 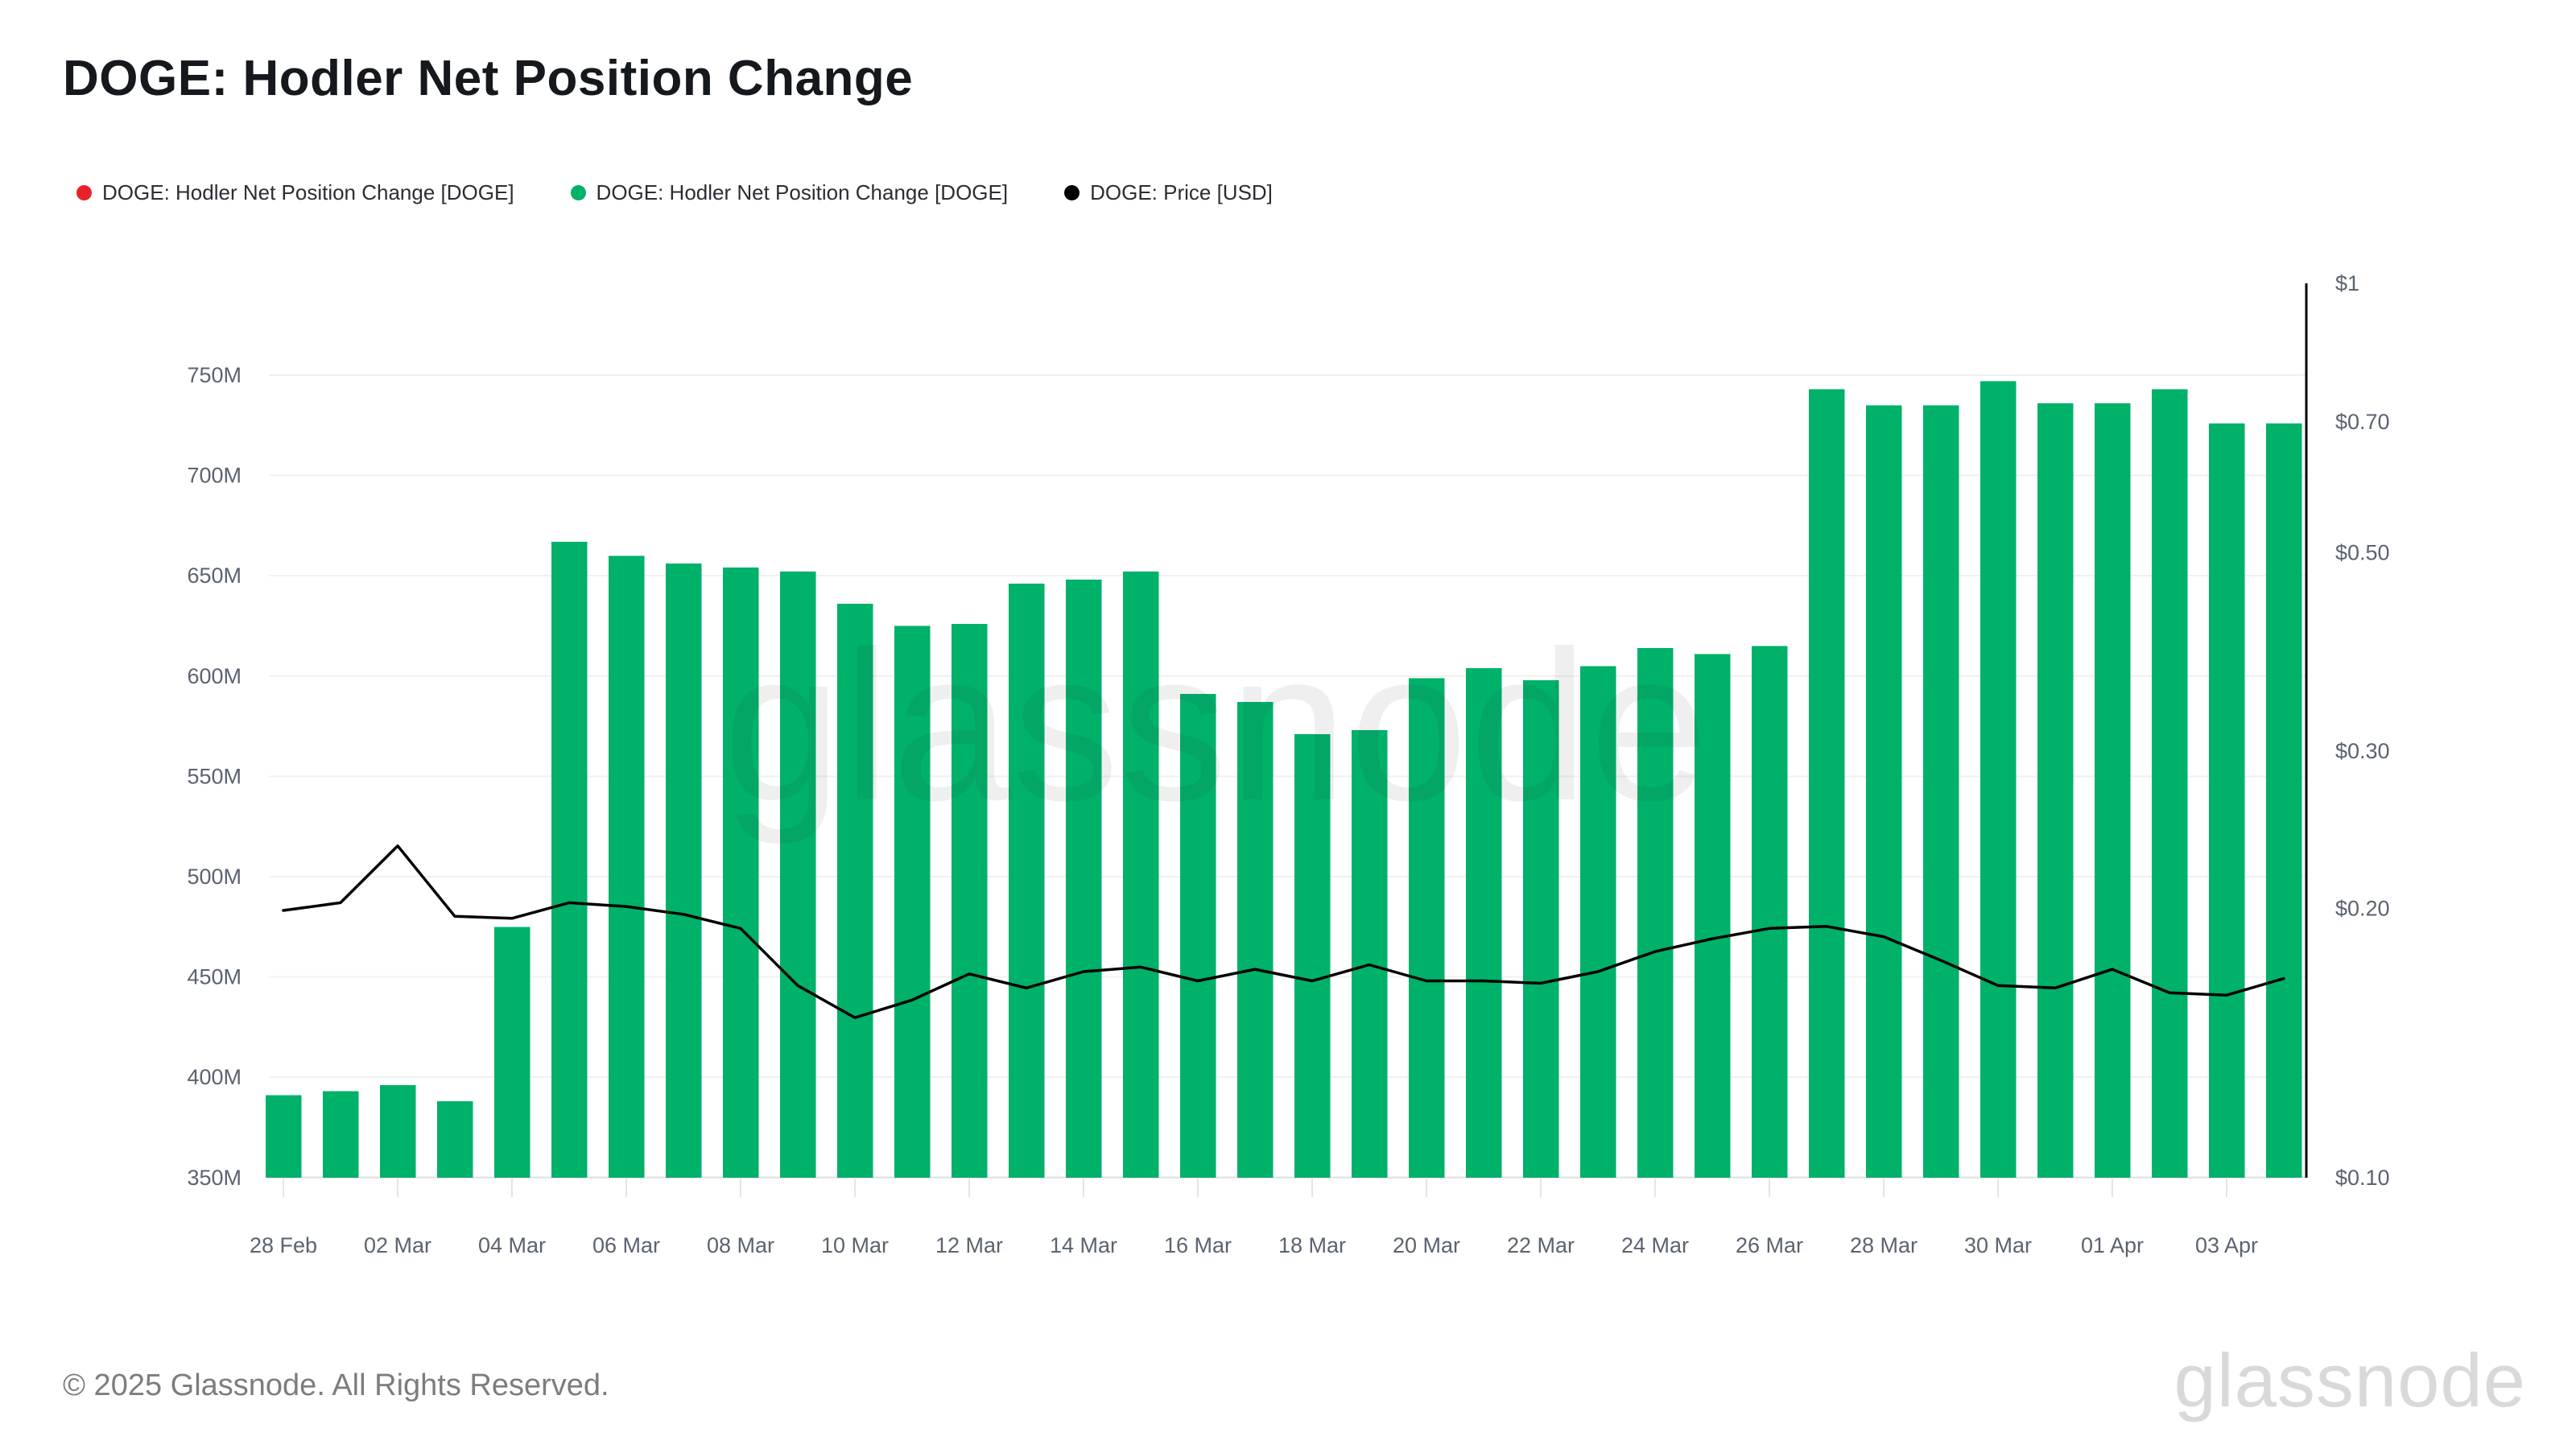 I want to click on bar-05-mar, so click(x=569, y=859).